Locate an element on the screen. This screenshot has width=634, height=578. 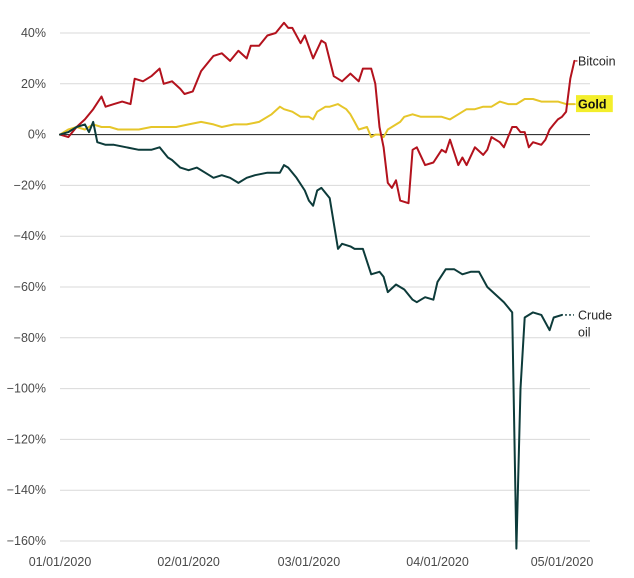
y-tick-label: −120% is located at coordinates (26, 439).